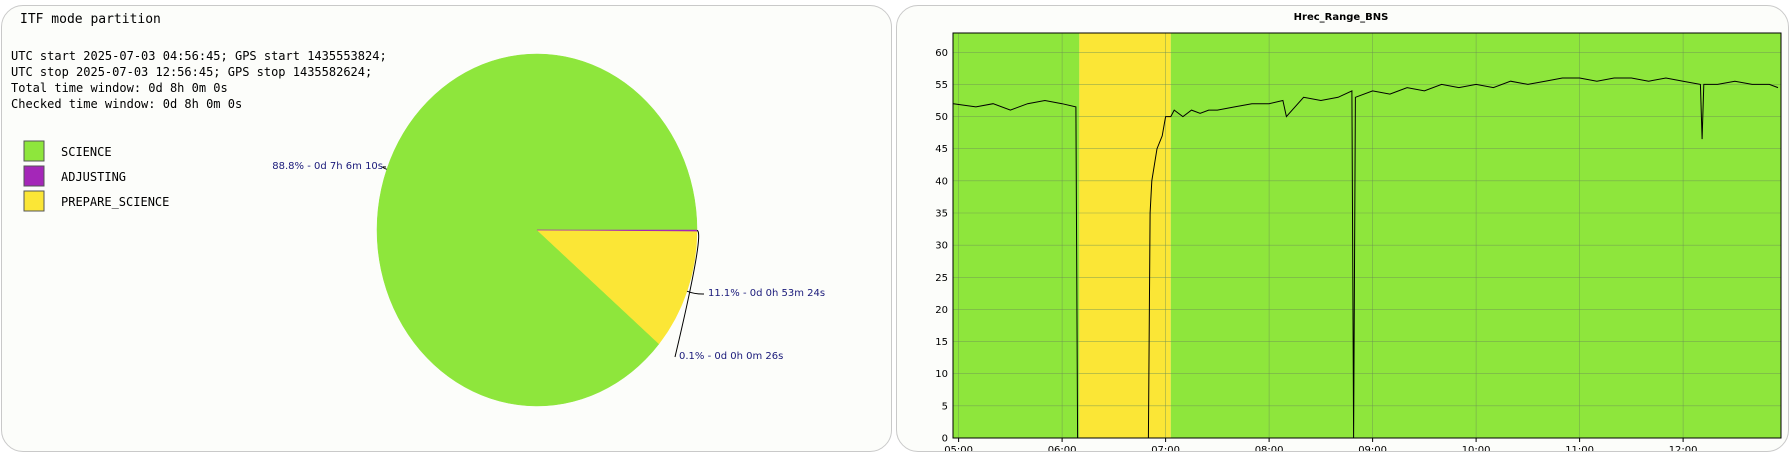 The height and width of the screenshot is (456, 1791). Describe the element at coordinates (958, 448) in the screenshot. I see `x-tick-label: 05:00` at that location.